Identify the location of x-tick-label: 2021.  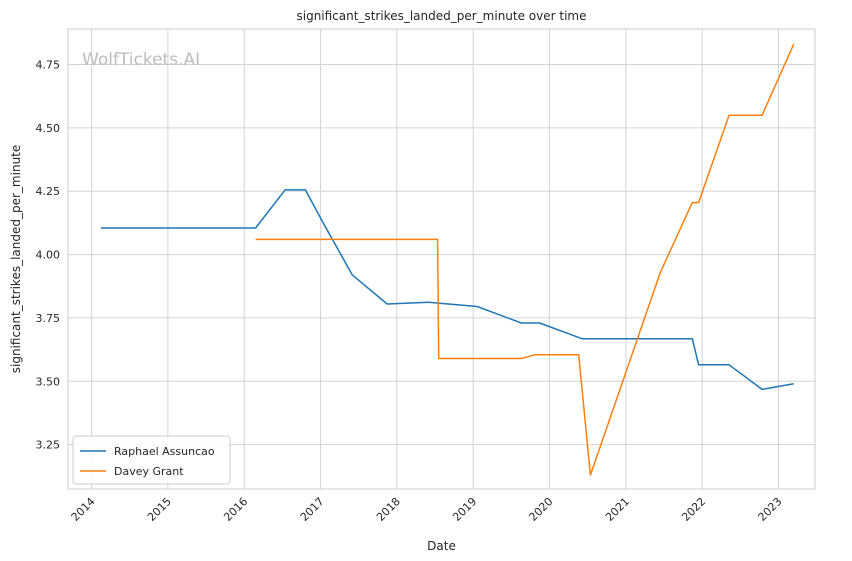
(617, 509).